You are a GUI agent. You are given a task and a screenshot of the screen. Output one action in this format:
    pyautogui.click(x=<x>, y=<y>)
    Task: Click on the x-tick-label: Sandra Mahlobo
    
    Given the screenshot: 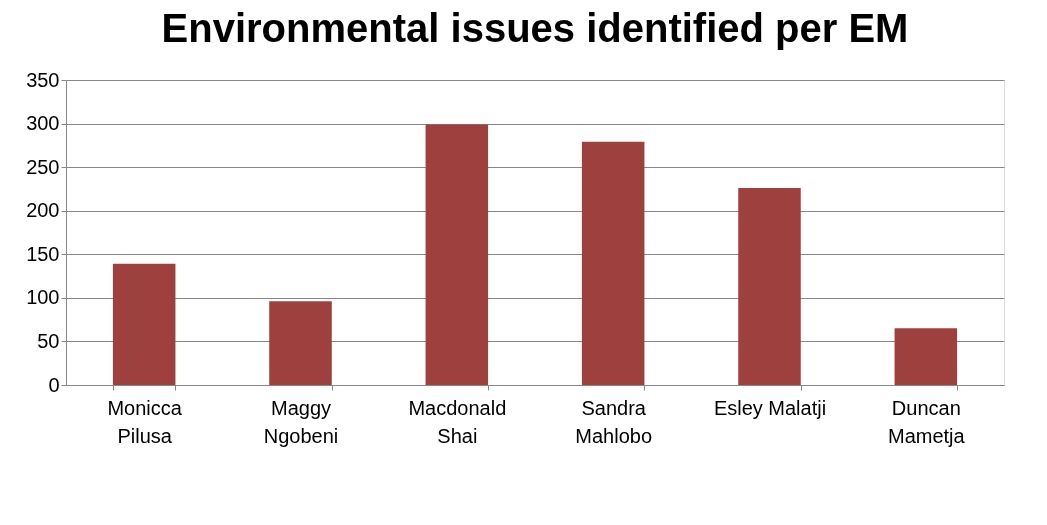 What is the action you would take?
    pyautogui.click(x=614, y=421)
    